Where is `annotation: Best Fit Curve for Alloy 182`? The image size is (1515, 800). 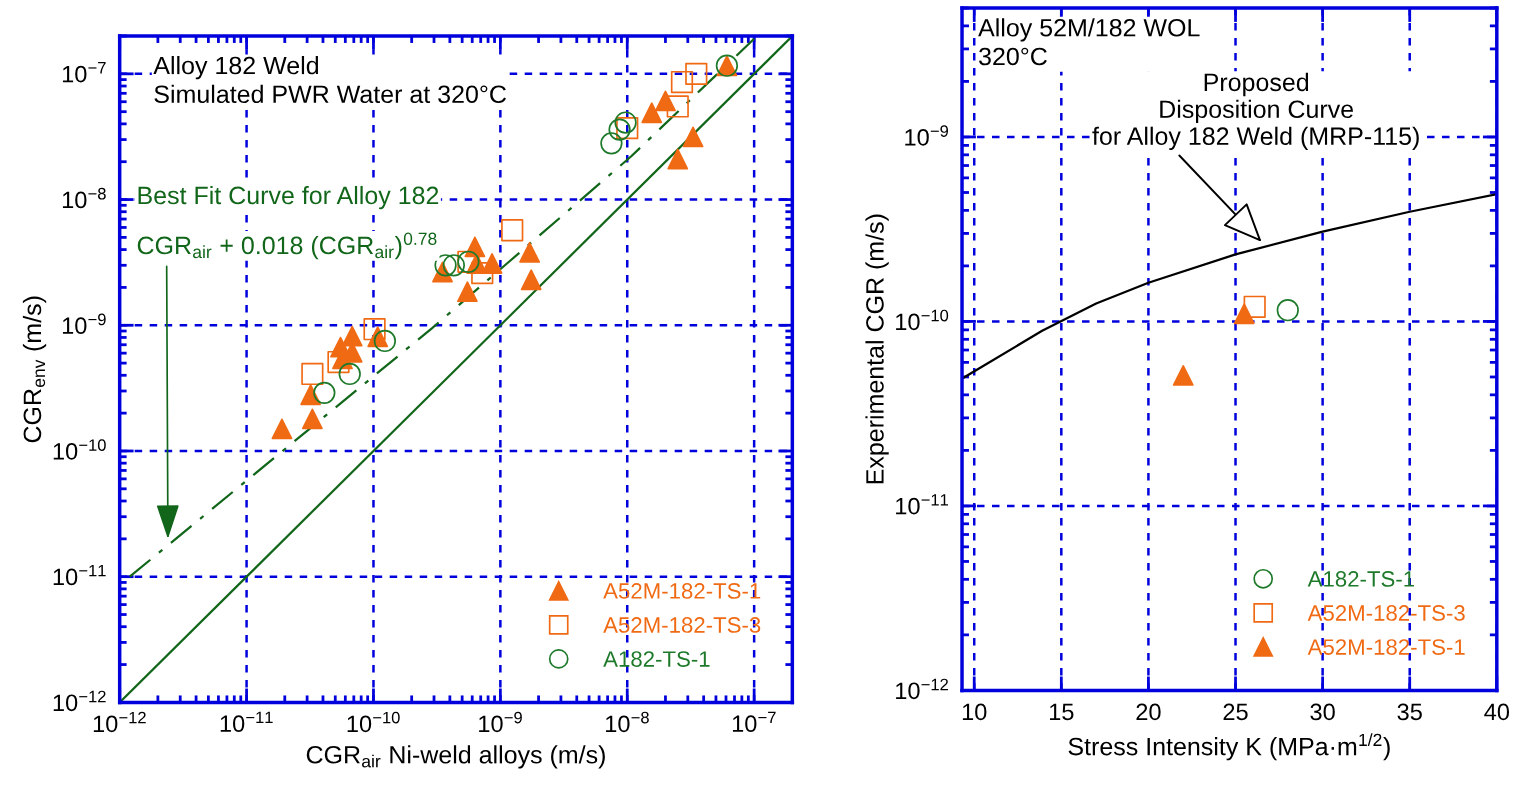 annotation: Best Fit Curve for Alloy 182 is located at coordinates (288, 197).